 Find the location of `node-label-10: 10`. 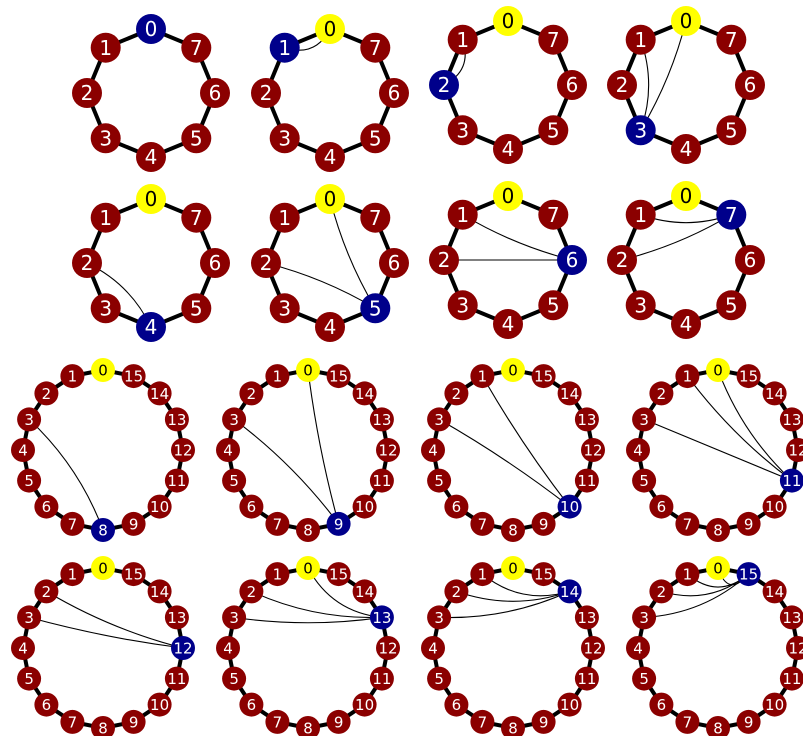

node-label-10: 10 is located at coordinates (774, 507).